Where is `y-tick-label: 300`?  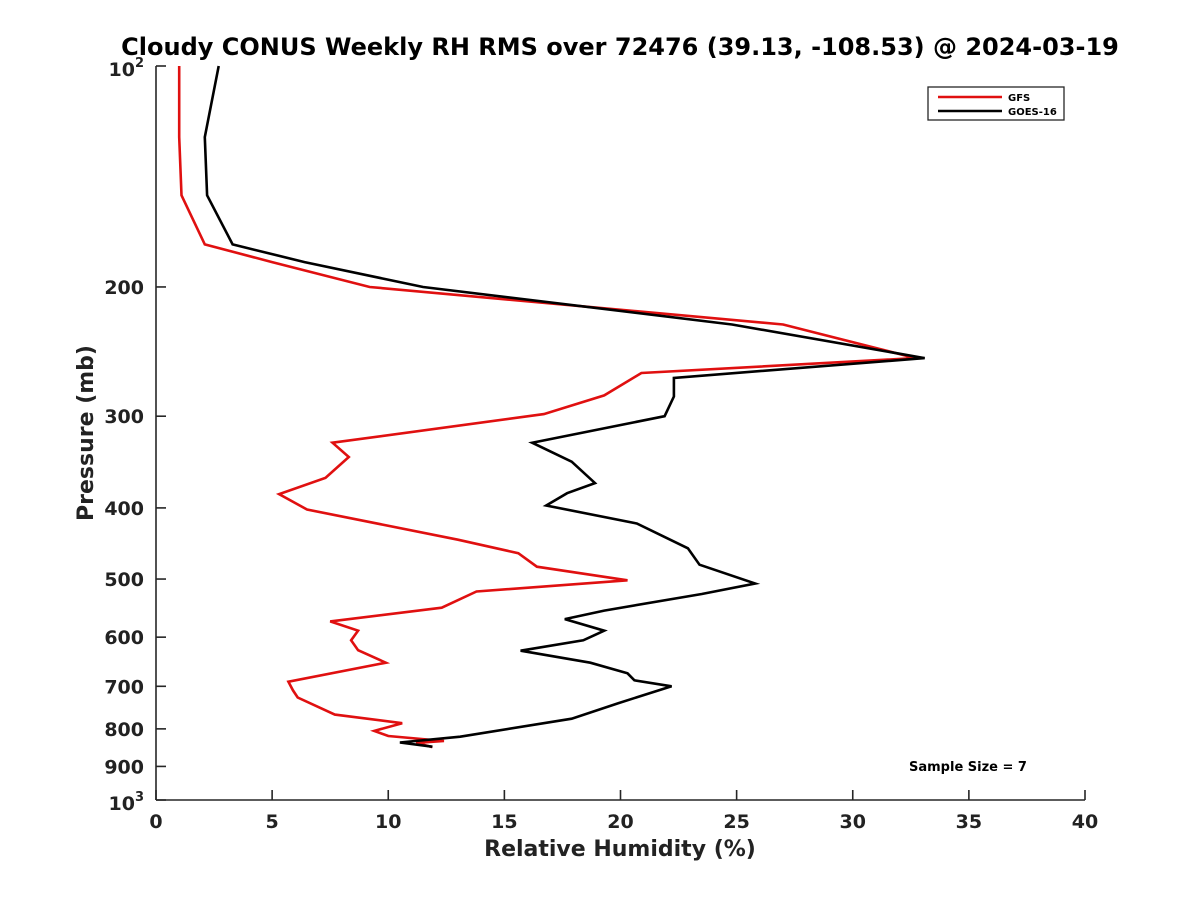 y-tick-label: 300 is located at coordinates (124, 417).